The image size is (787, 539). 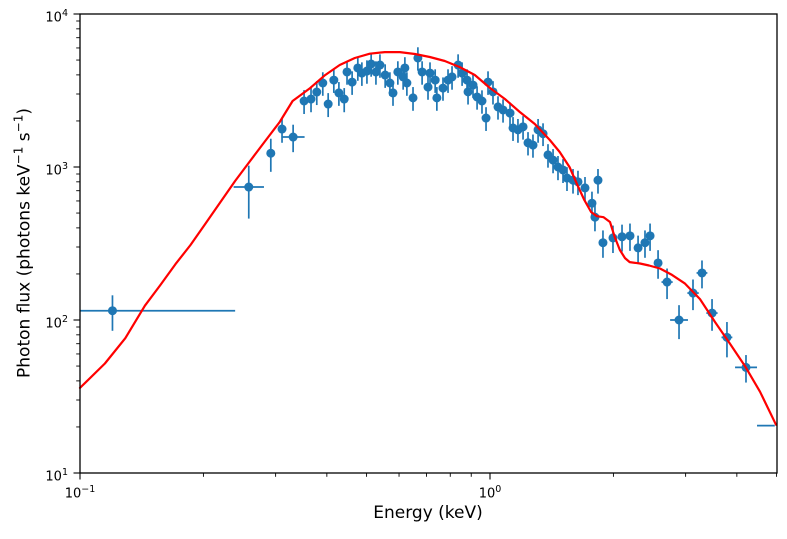 What do you see at coordinates (428, 513) in the screenshot?
I see `x-axis-label: Energy (keV)` at bounding box center [428, 513].